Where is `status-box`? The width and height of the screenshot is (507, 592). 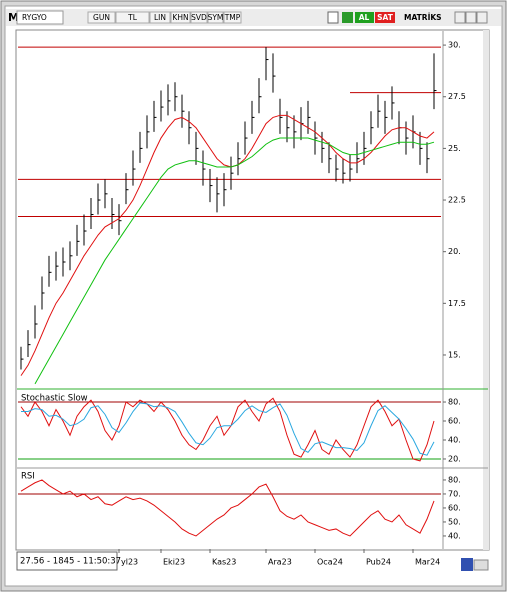 status-box is located at coordinates (67, 561).